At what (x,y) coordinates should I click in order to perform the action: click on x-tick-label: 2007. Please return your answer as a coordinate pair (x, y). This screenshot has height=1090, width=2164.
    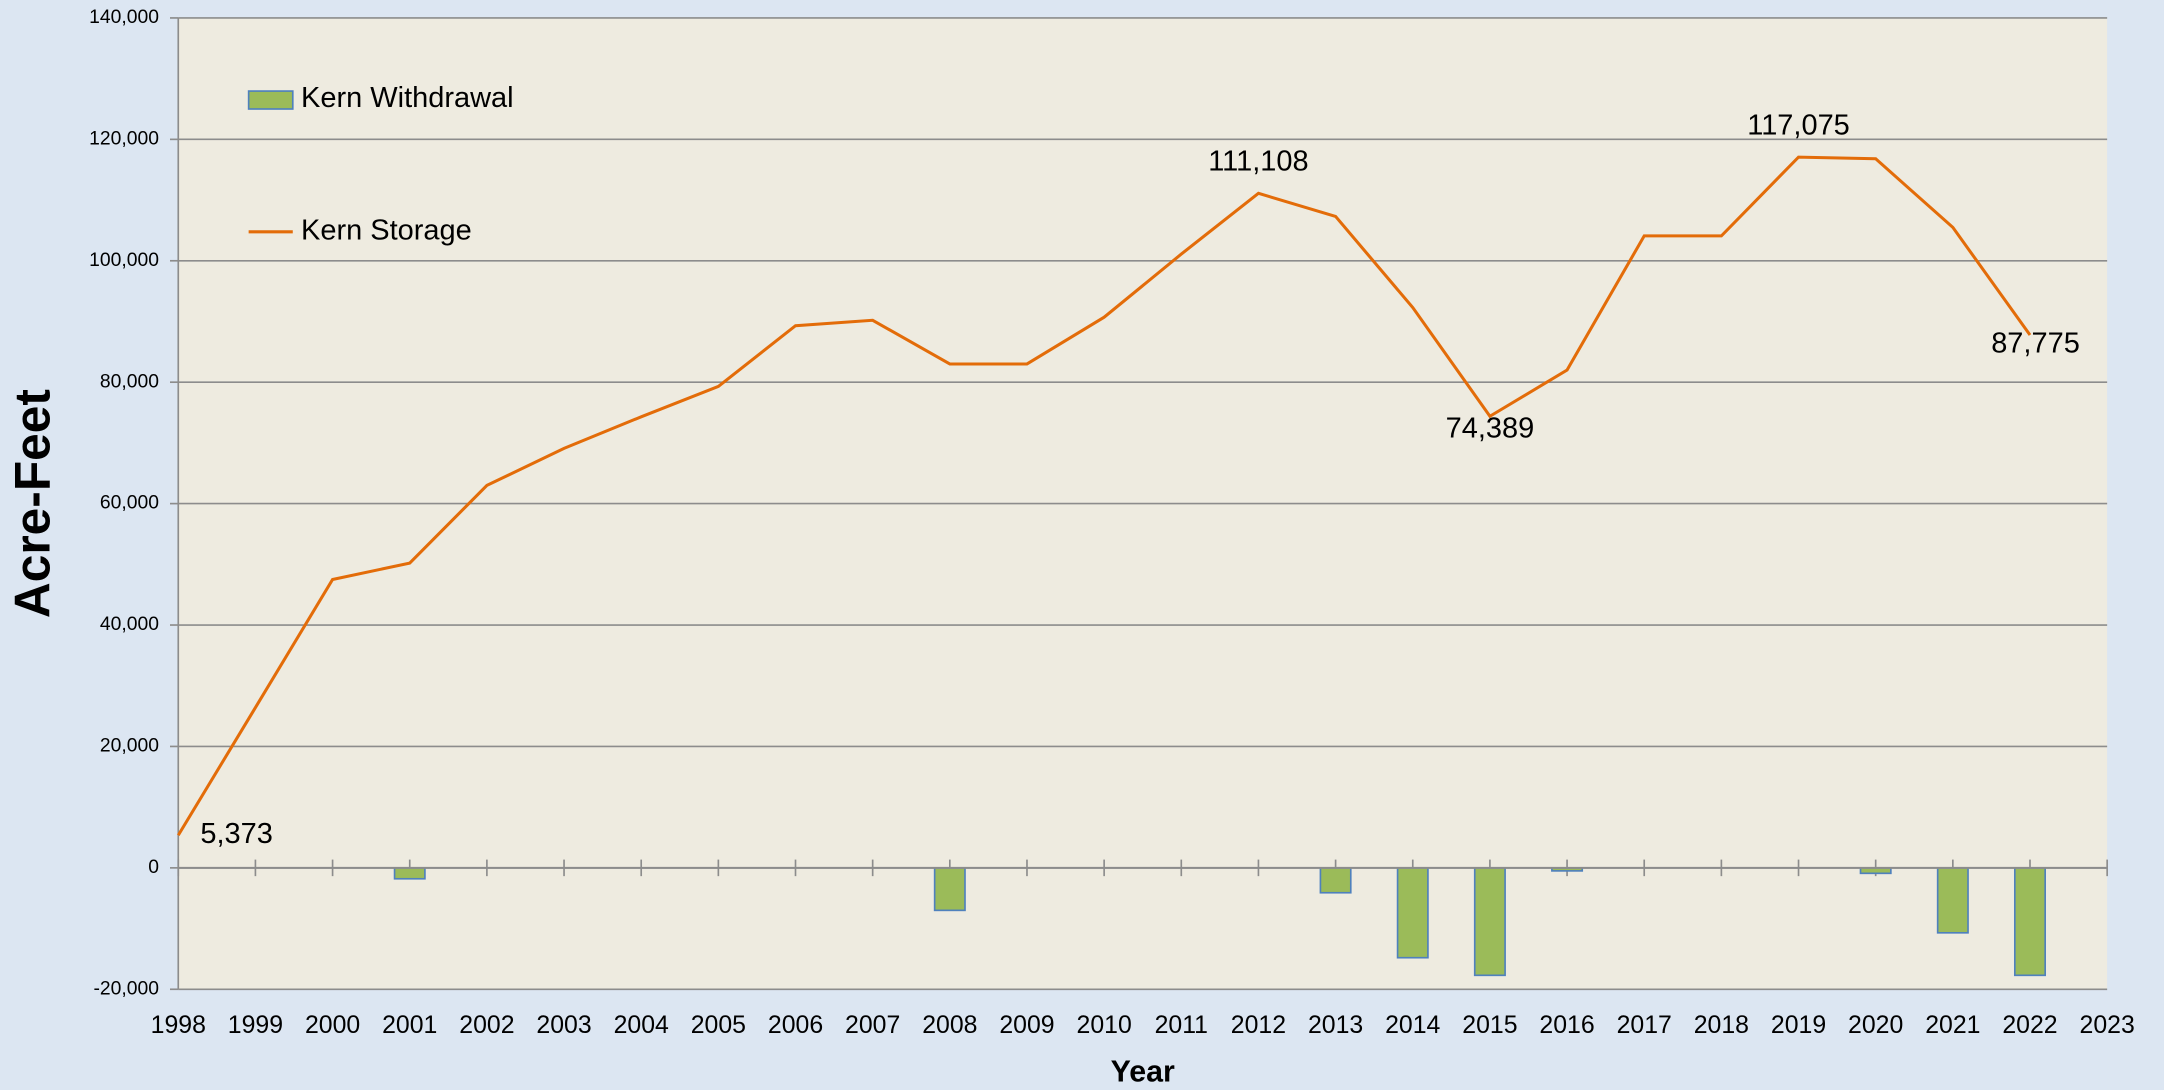
    Looking at the image, I should click on (872, 1025).